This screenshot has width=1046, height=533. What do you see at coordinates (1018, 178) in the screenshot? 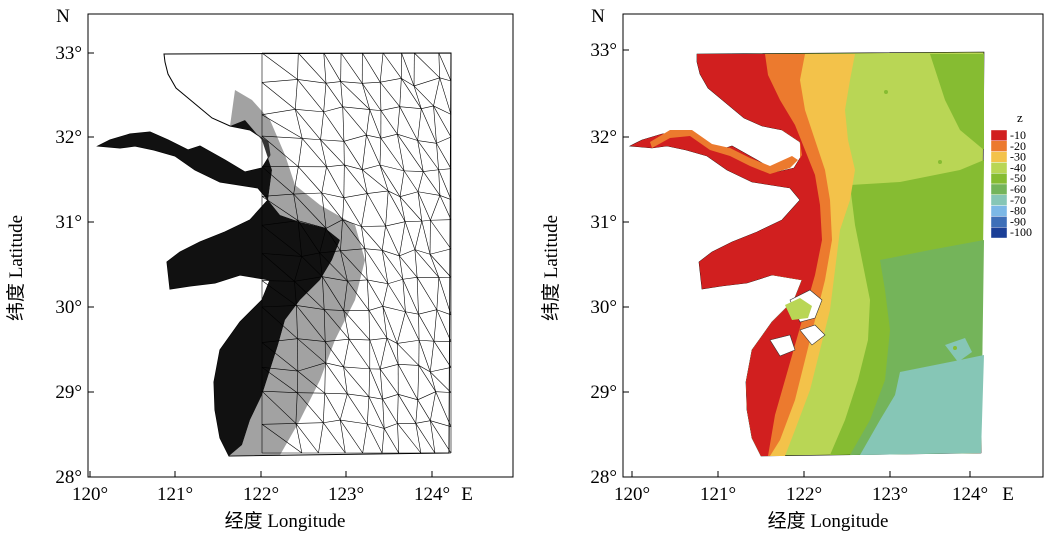
I see `legend-label: -50` at bounding box center [1018, 178].